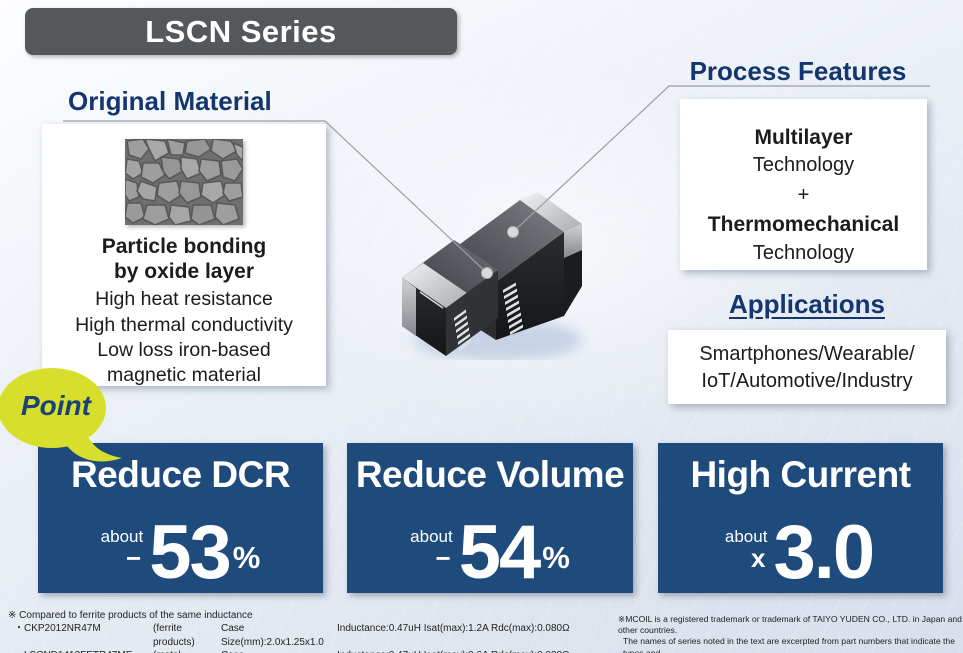 This screenshot has height=653, width=963. I want to click on particle-micrograph-image, so click(184, 182).